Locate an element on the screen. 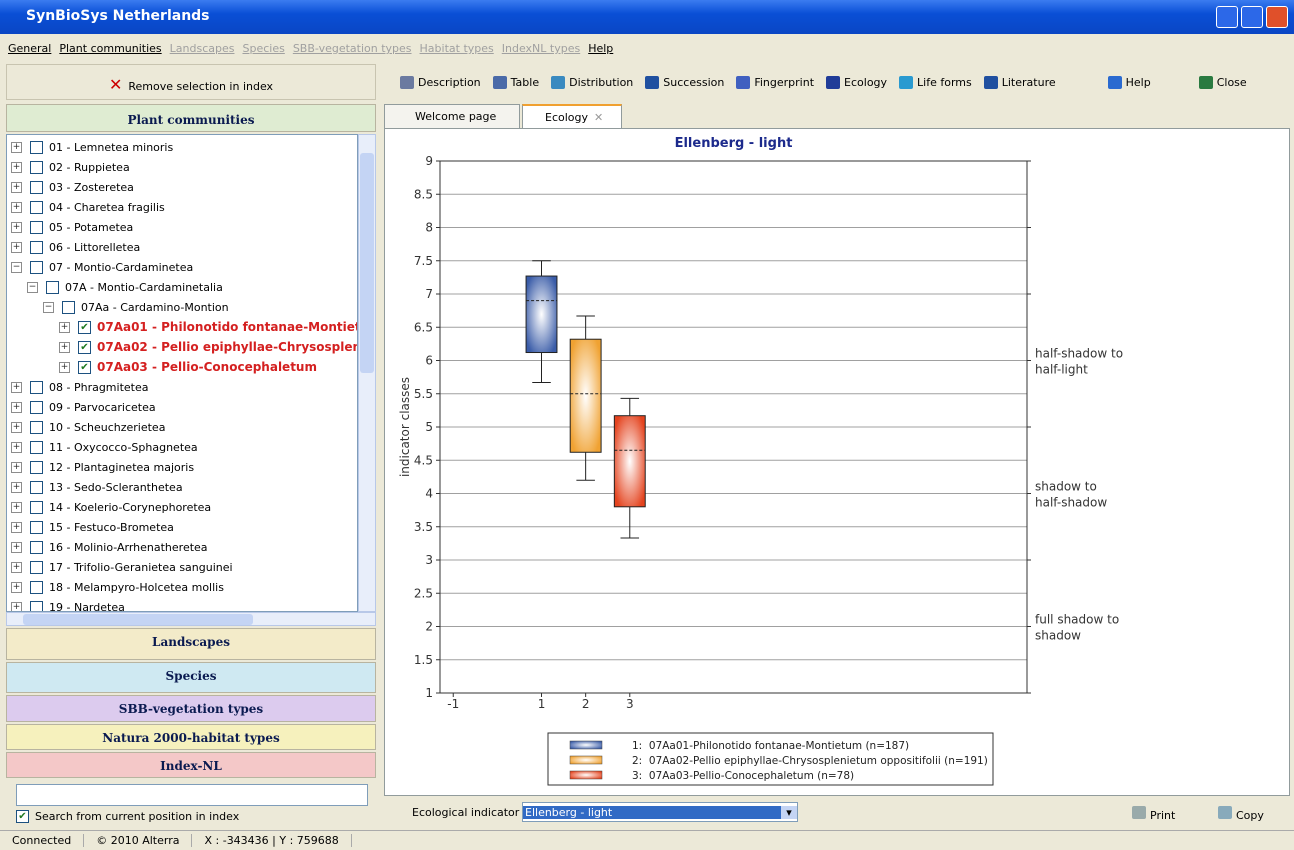 This screenshot has width=1294, height=850. section-header: Index-NL is located at coordinates (191, 765).